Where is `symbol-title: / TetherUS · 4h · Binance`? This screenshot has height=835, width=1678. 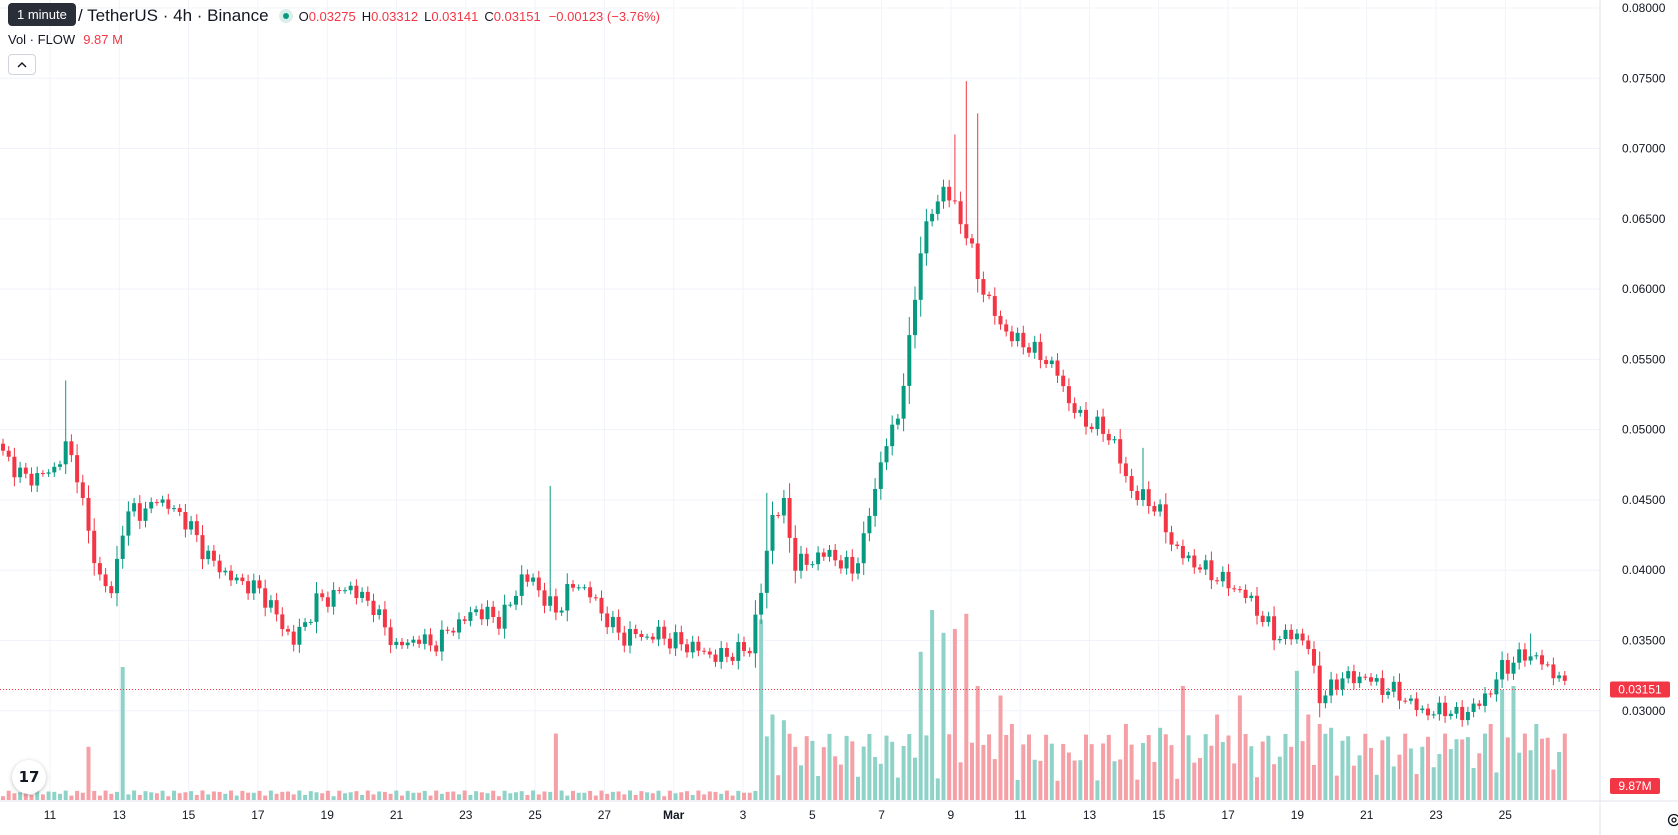
symbol-title: / TetherUS · 4h · Binance is located at coordinates (173, 15).